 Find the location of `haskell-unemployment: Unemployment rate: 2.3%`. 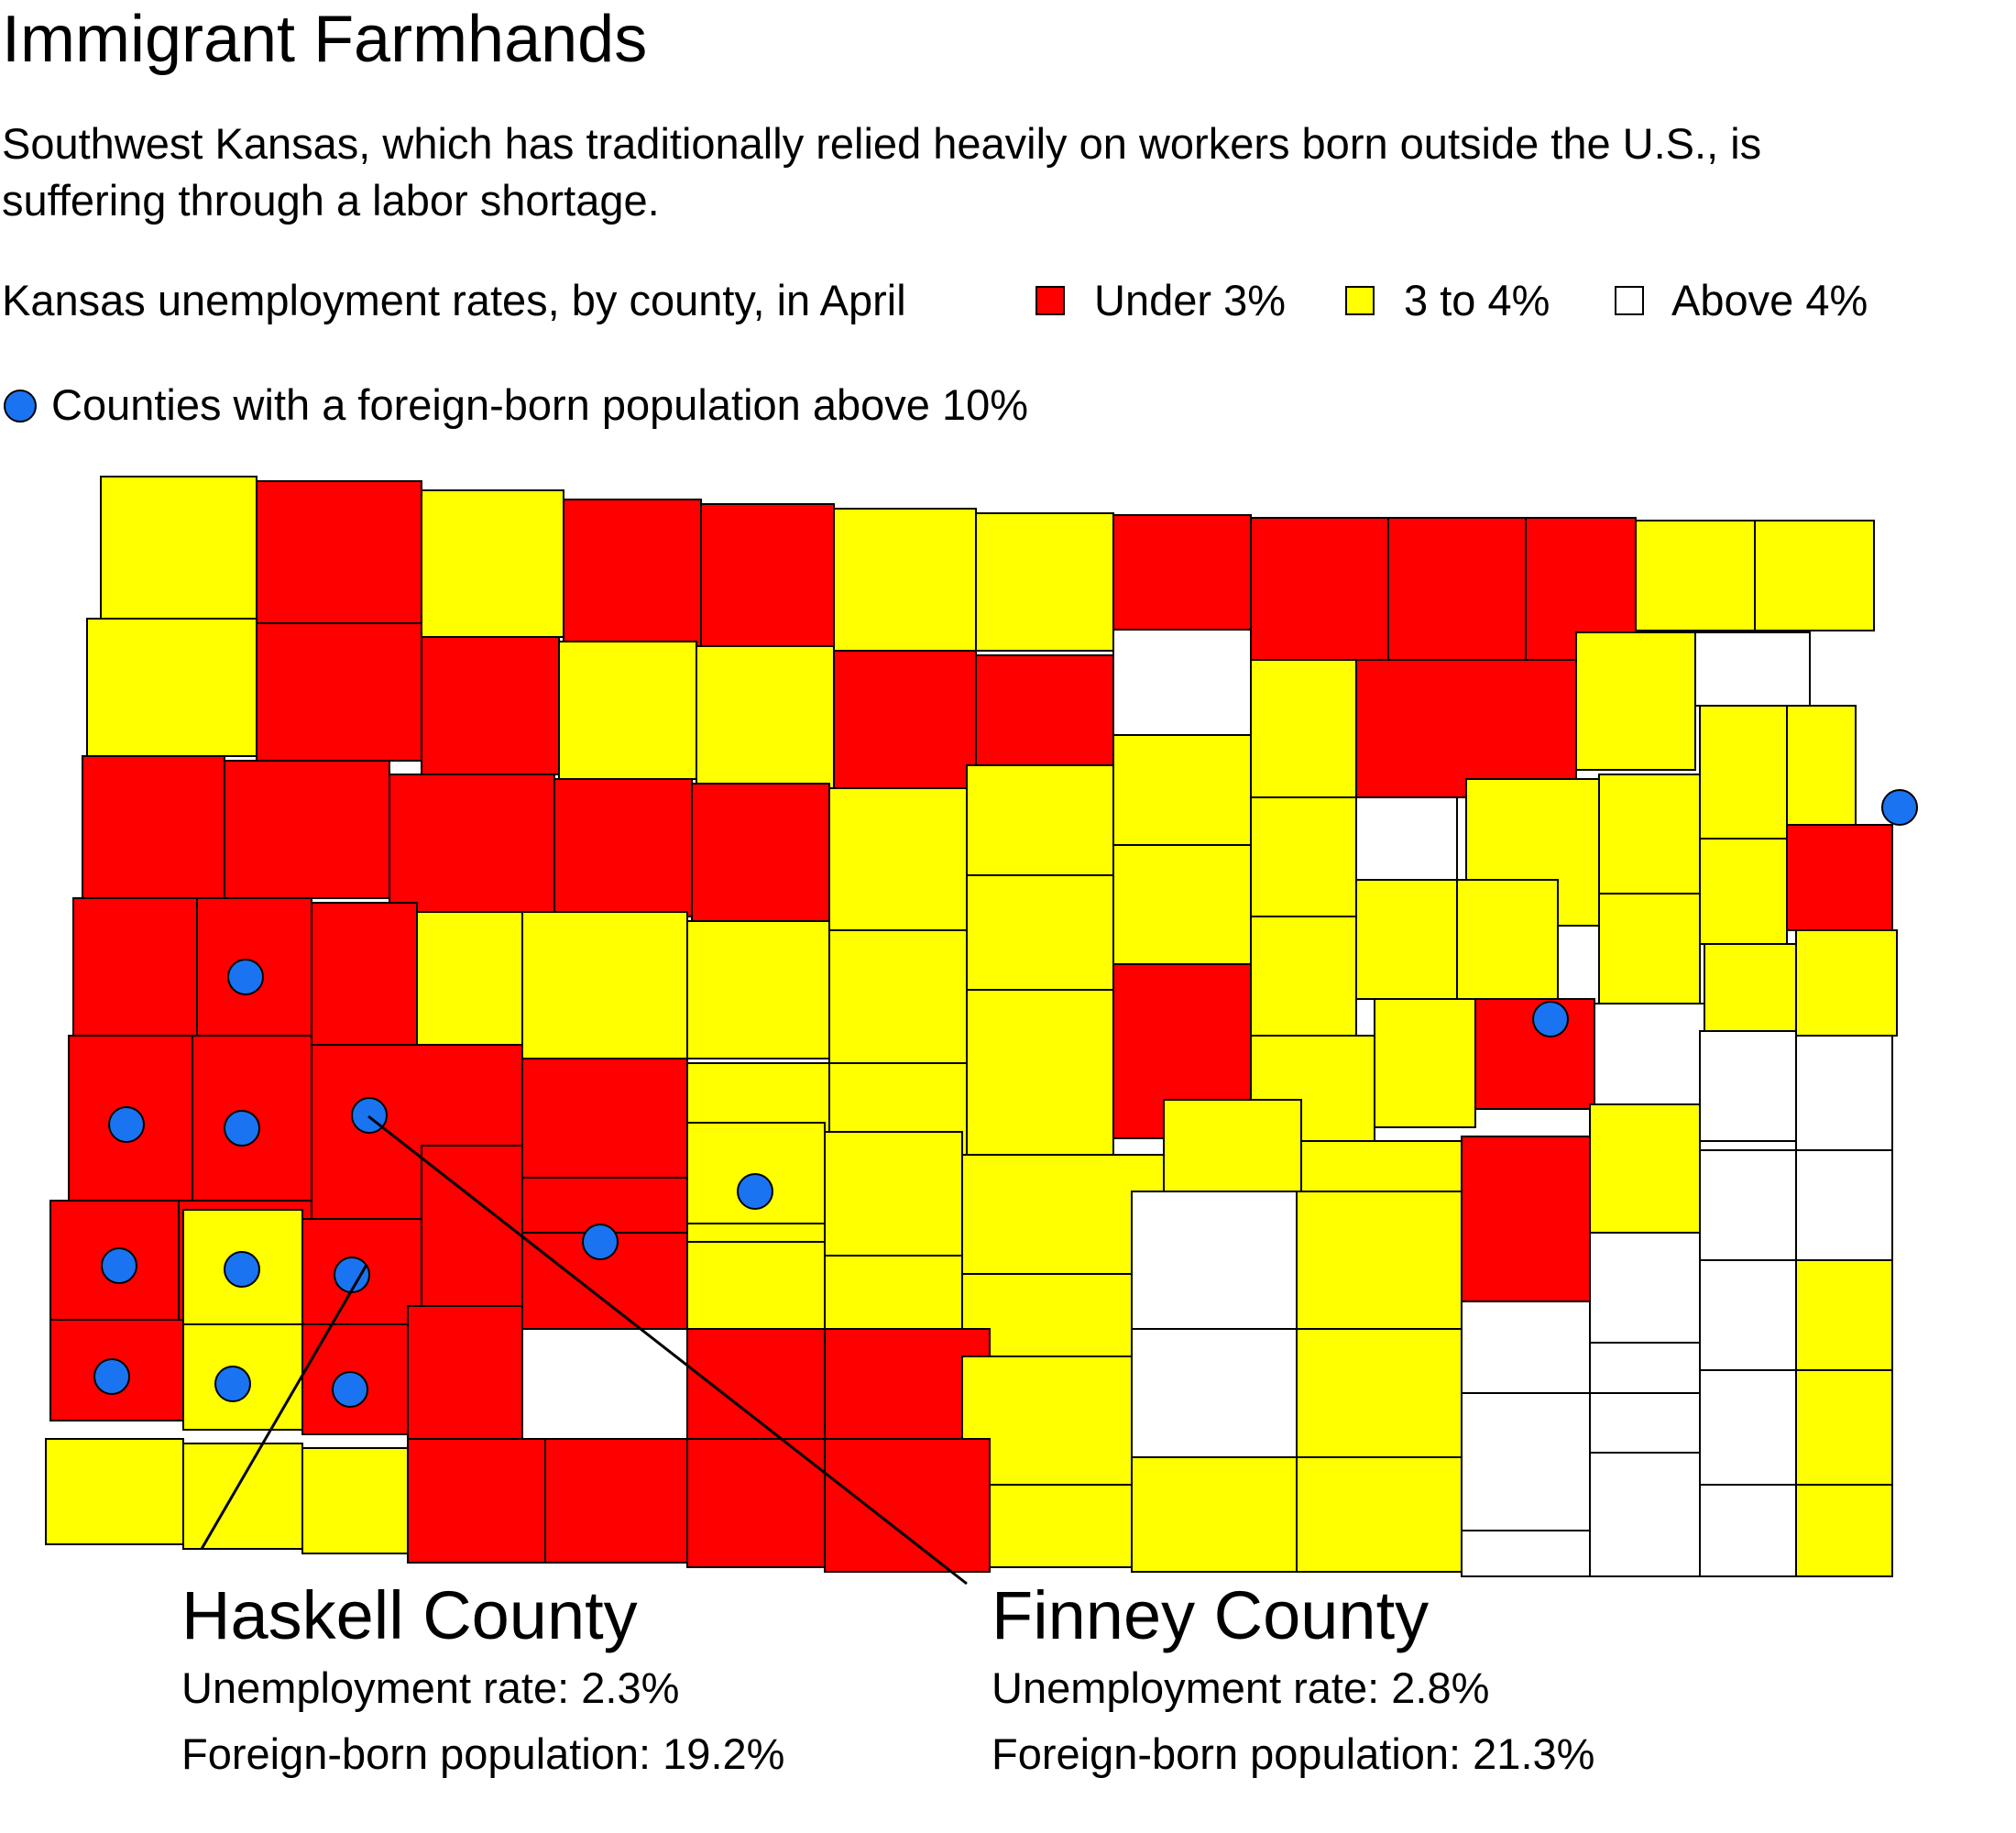

haskell-unemployment: Unemployment rate: 2.3% is located at coordinates (430, 1687).